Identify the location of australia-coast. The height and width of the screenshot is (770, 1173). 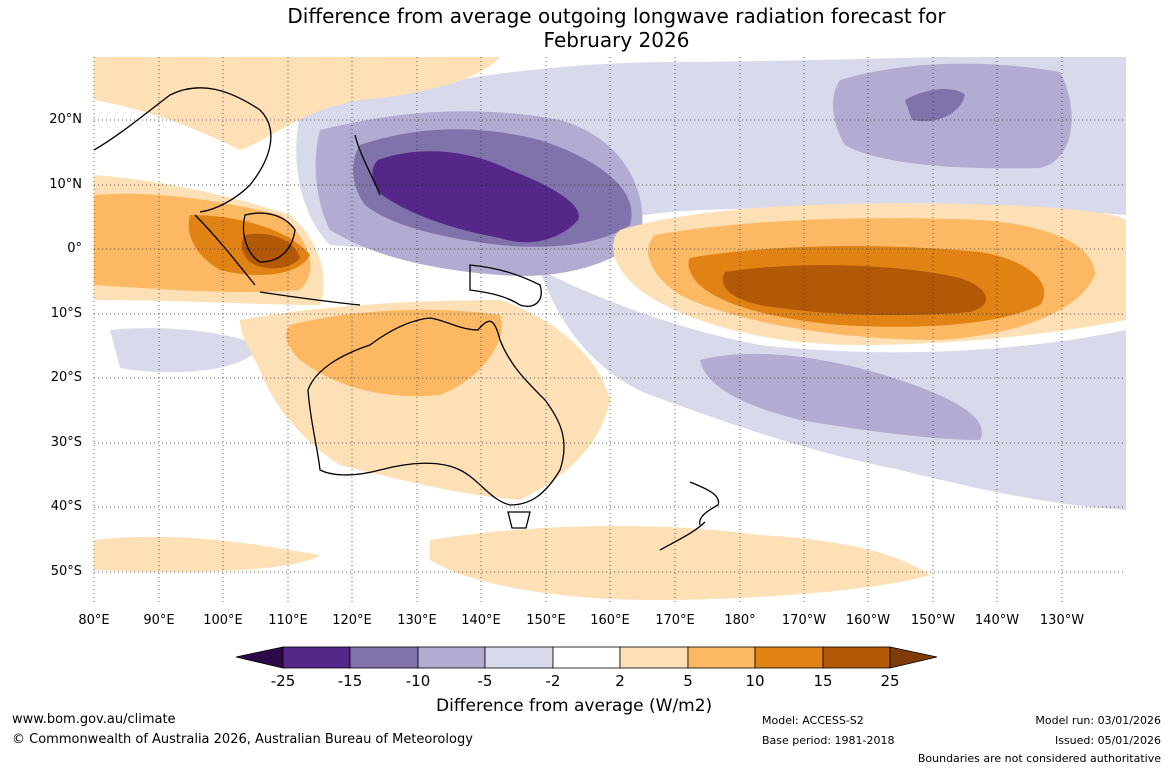
(436, 411).